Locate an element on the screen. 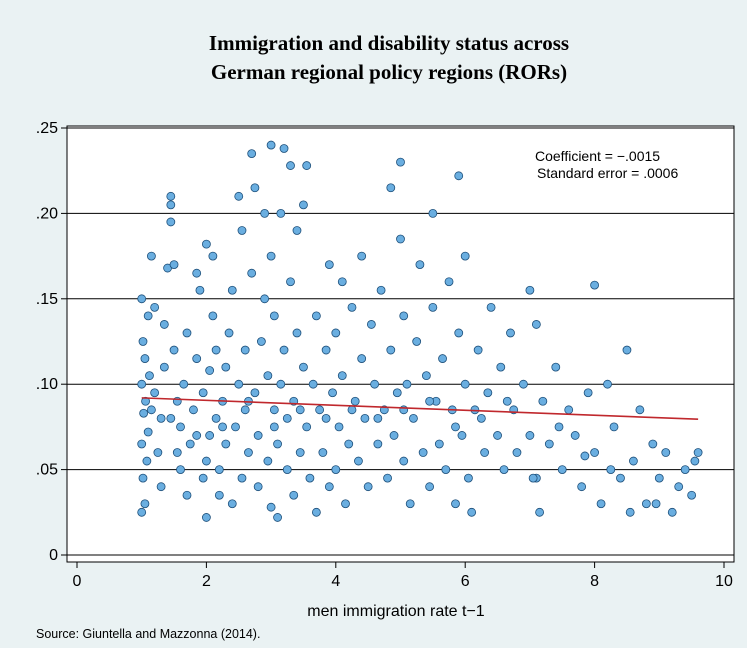 Image resolution: width=747 pixels, height=648 pixels. fit-line is located at coordinates (420, 409).